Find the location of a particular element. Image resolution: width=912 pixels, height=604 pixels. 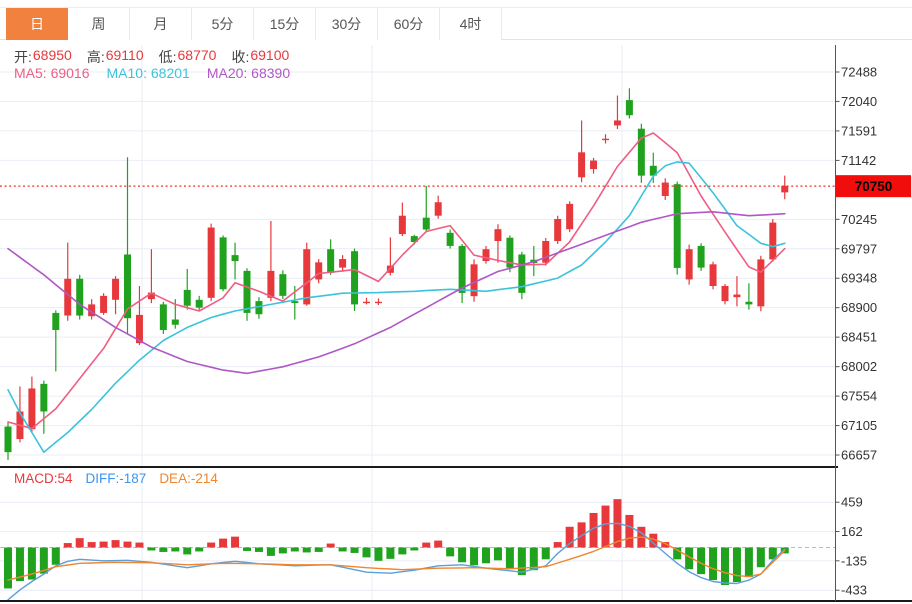

macd-legend: MACD: 54 DIFF: -187 DEA: -214 is located at coordinates (116, 478).